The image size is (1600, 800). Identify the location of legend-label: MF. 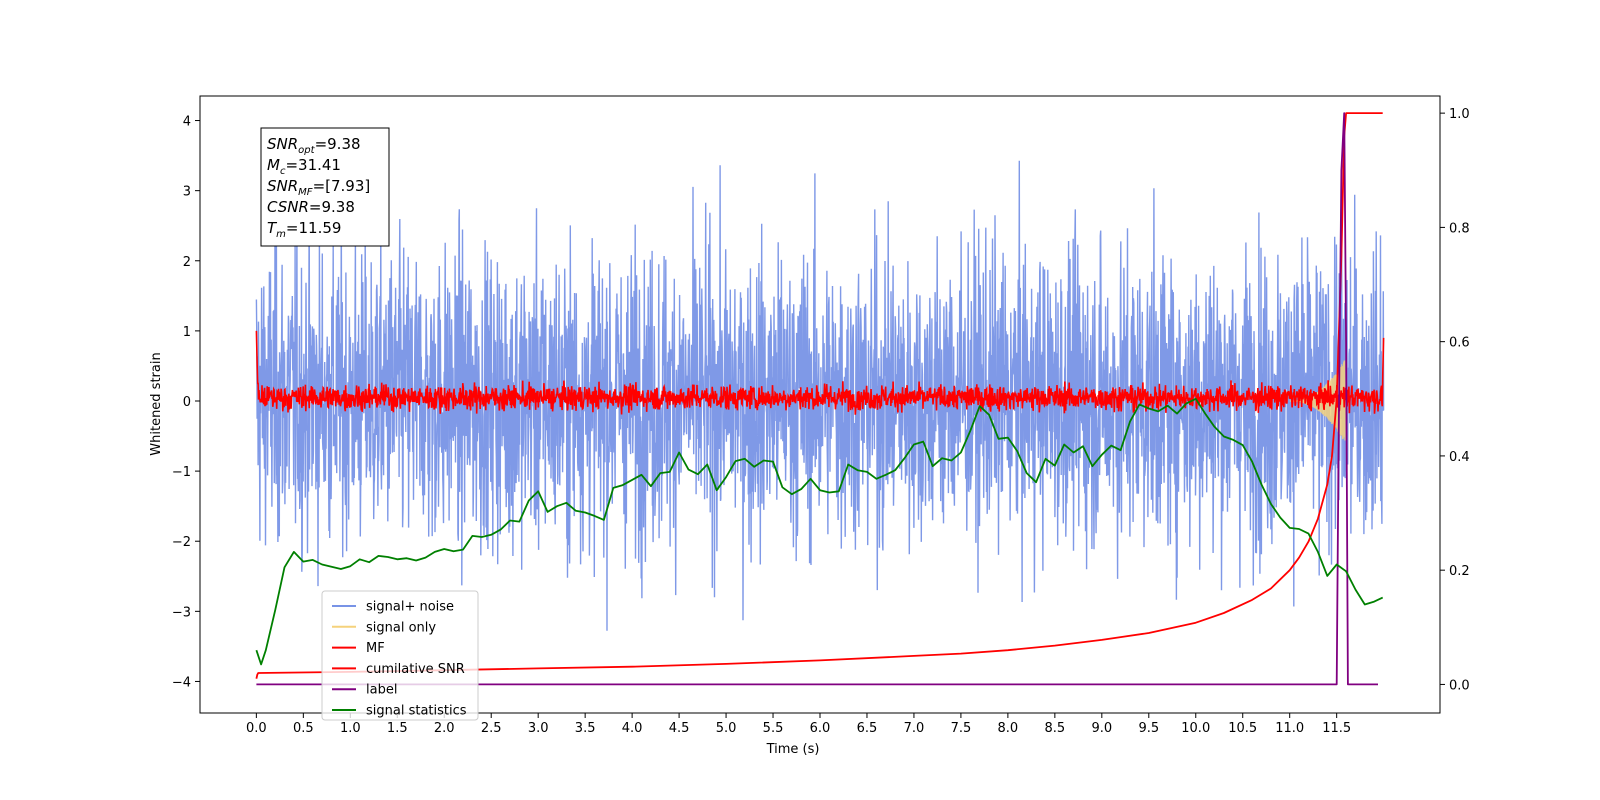
(375, 648).